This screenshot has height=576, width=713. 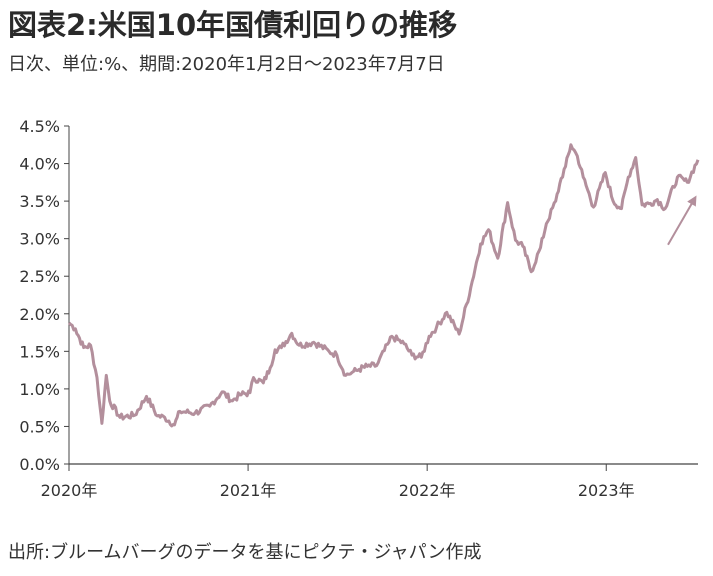 I want to click on y-axis-ticks: 0.0% 0.5% 1.0% 1.5% 2.0% 2.5% 3.0% 3.5% 4.0% 4.5%, so click(x=44, y=295).